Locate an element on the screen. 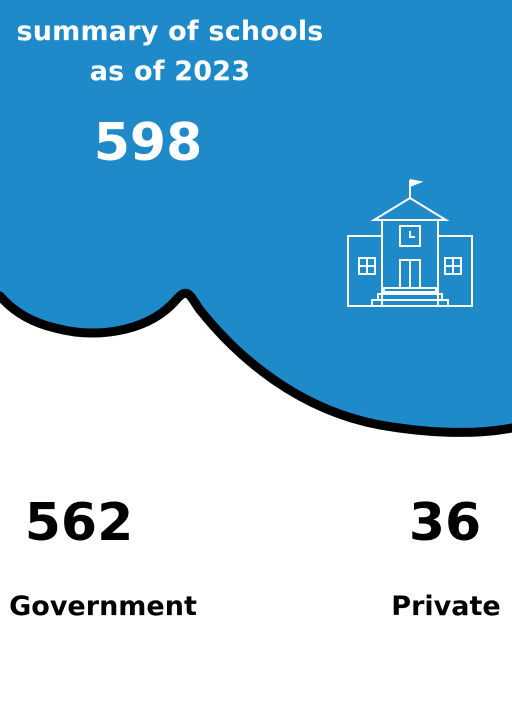  total-schools-count: 598 is located at coordinates (148, 143).